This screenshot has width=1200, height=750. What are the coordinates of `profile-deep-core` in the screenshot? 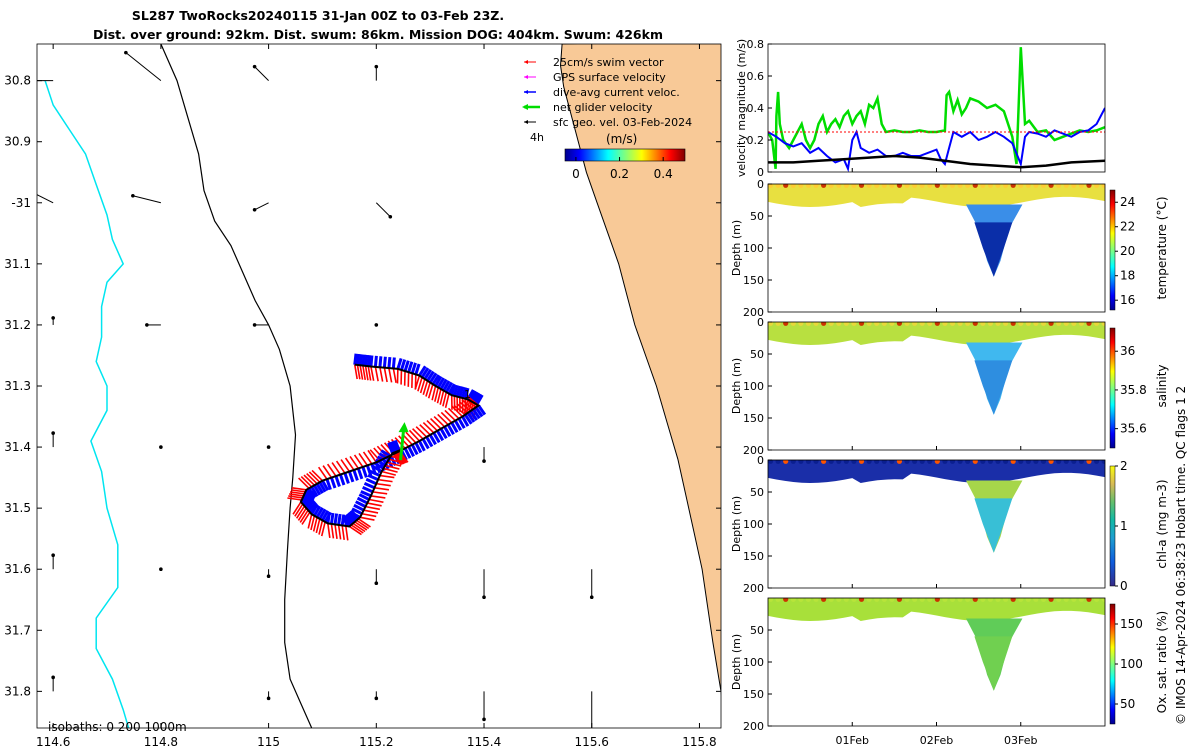 It's located at (993, 525).